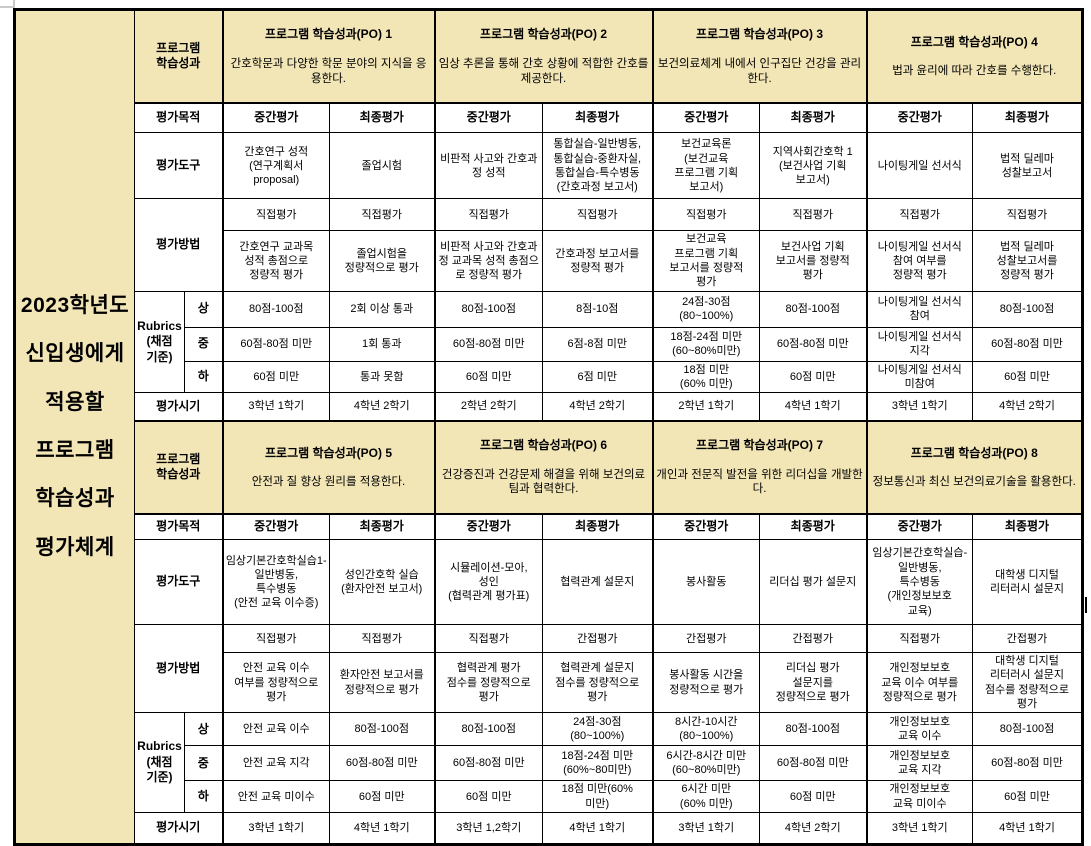 Image resolution: width=1091 pixels, height=846 pixels. I want to click on tool-cell: 법적 딜레마 성찰보고서, so click(1027, 166).